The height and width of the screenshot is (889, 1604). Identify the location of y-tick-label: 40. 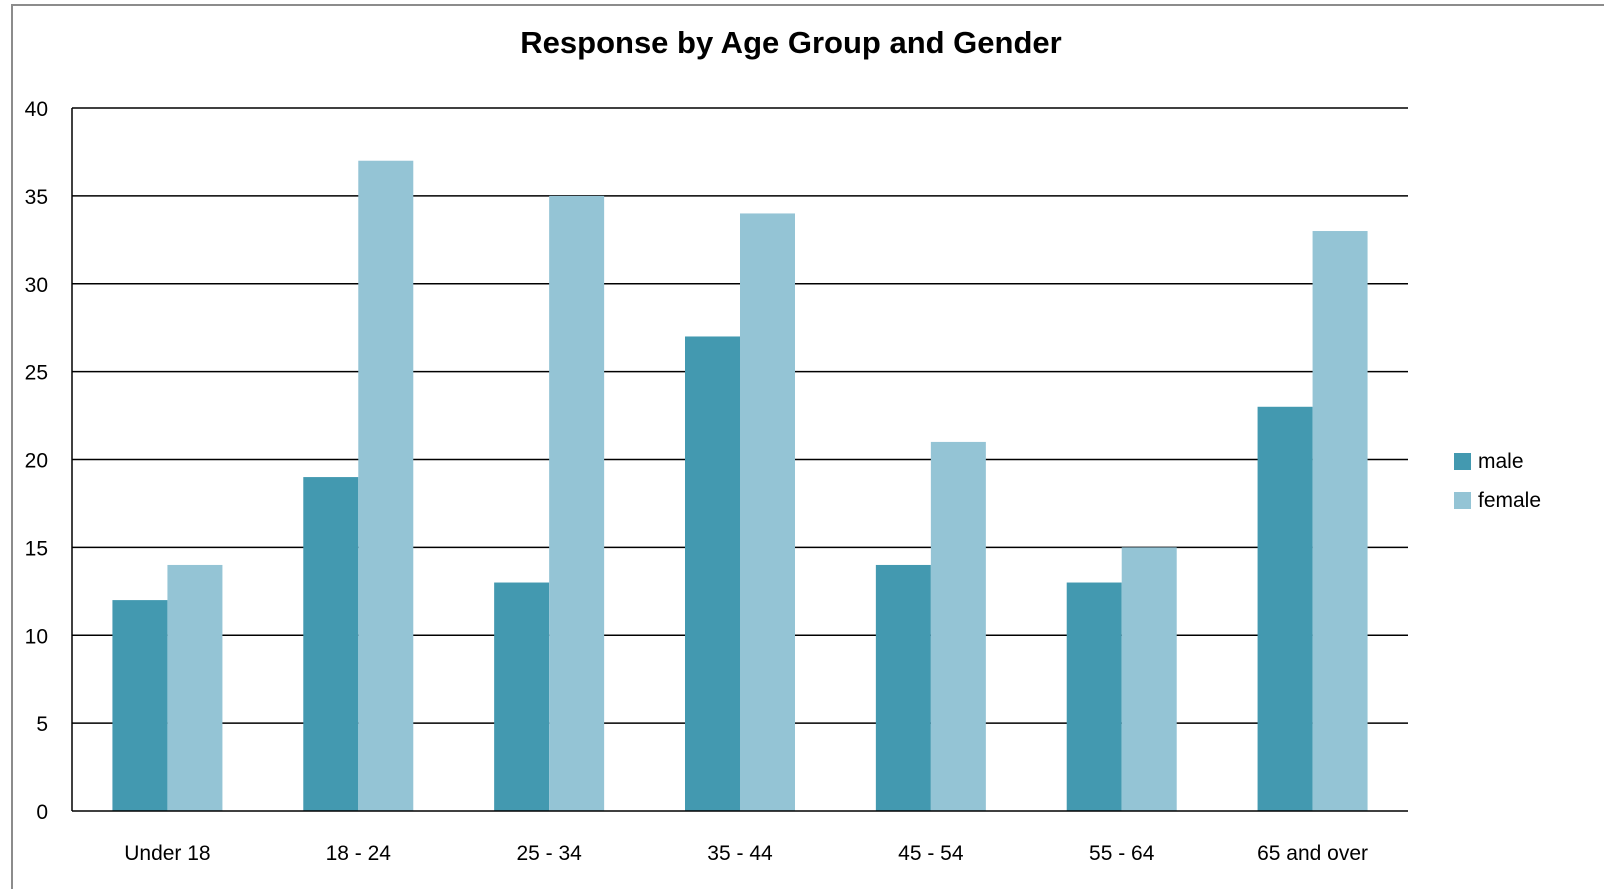
(36, 109).